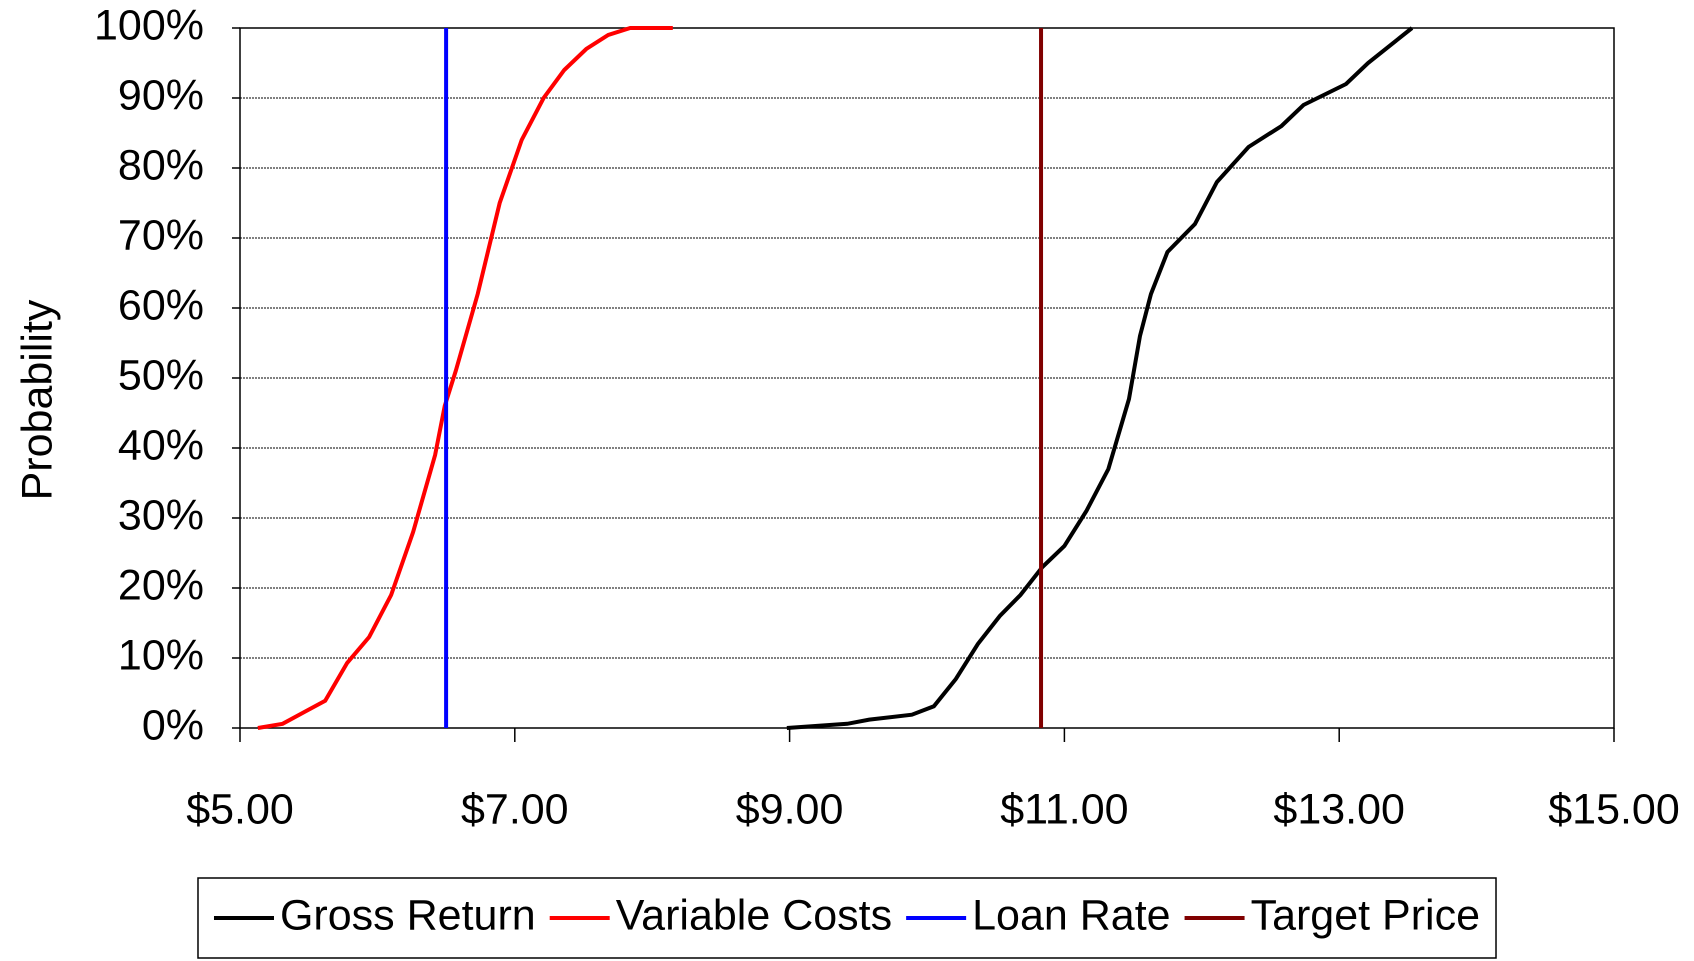 This screenshot has height=961, width=1694. I want to click on legend-label: Variable Costs, so click(754, 915).